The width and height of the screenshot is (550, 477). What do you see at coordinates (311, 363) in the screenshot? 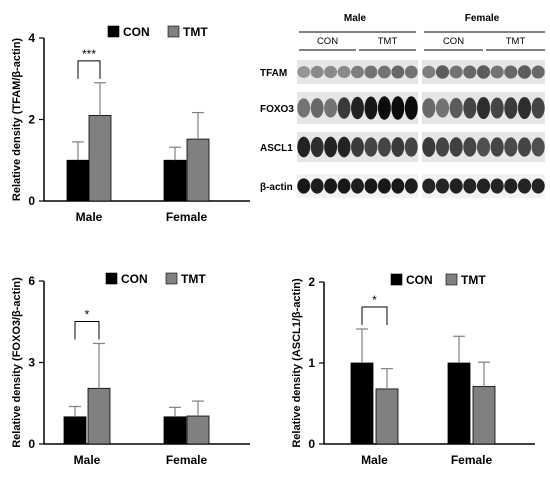
I see `y-tick-label: 1` at bounding box center [311, 363].